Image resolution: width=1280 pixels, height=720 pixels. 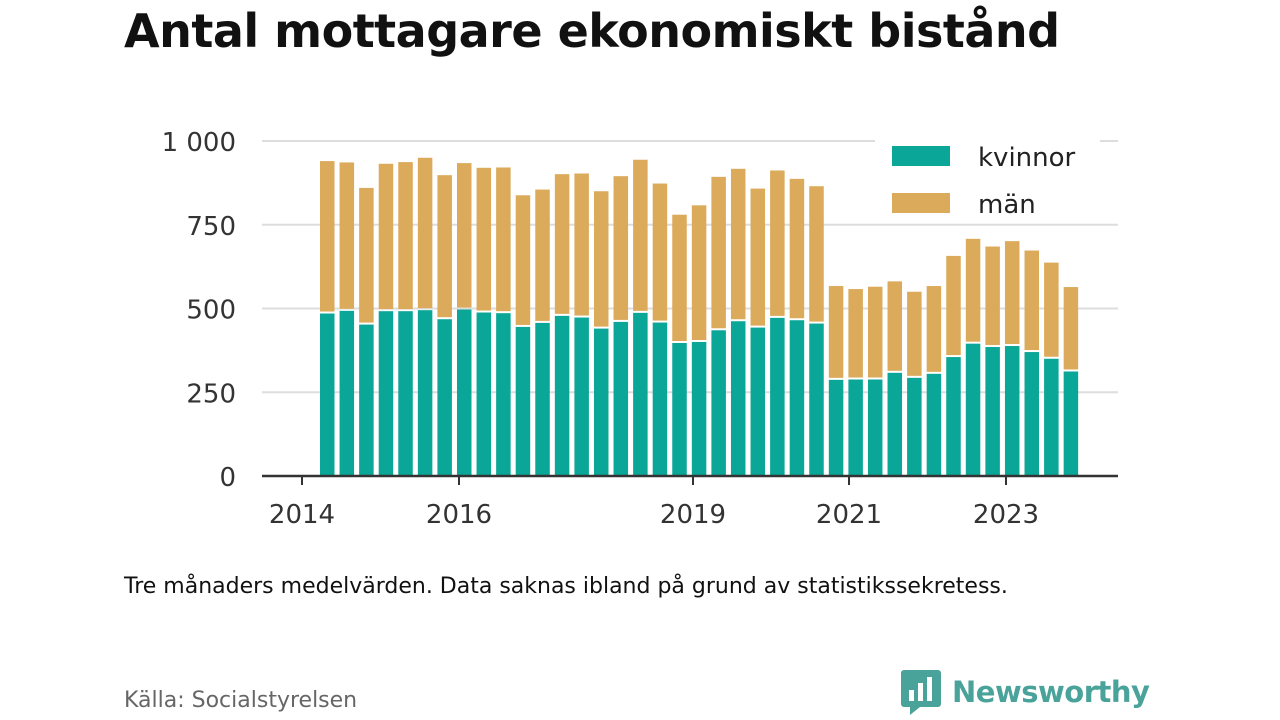 I want to click on y-tick-label: 500, so click(x=211, y=311).